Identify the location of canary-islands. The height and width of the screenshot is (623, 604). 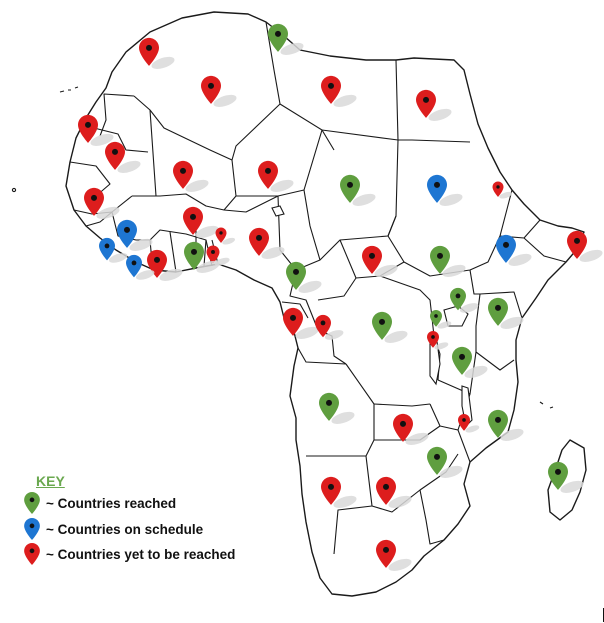
(69, 89).